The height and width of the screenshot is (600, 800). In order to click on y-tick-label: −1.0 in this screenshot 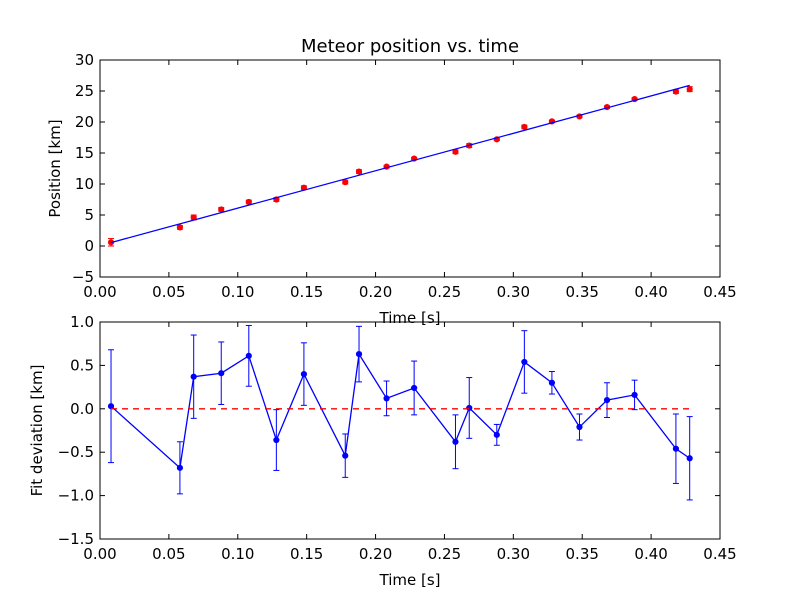, I will do `click(76, 496)`.